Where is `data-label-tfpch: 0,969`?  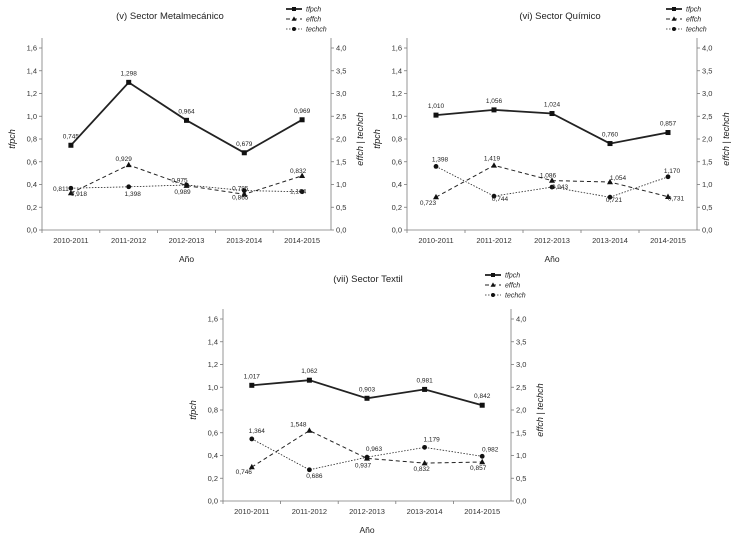 data-label-tfpch: 0,969 is located at coordinates (302, 111).